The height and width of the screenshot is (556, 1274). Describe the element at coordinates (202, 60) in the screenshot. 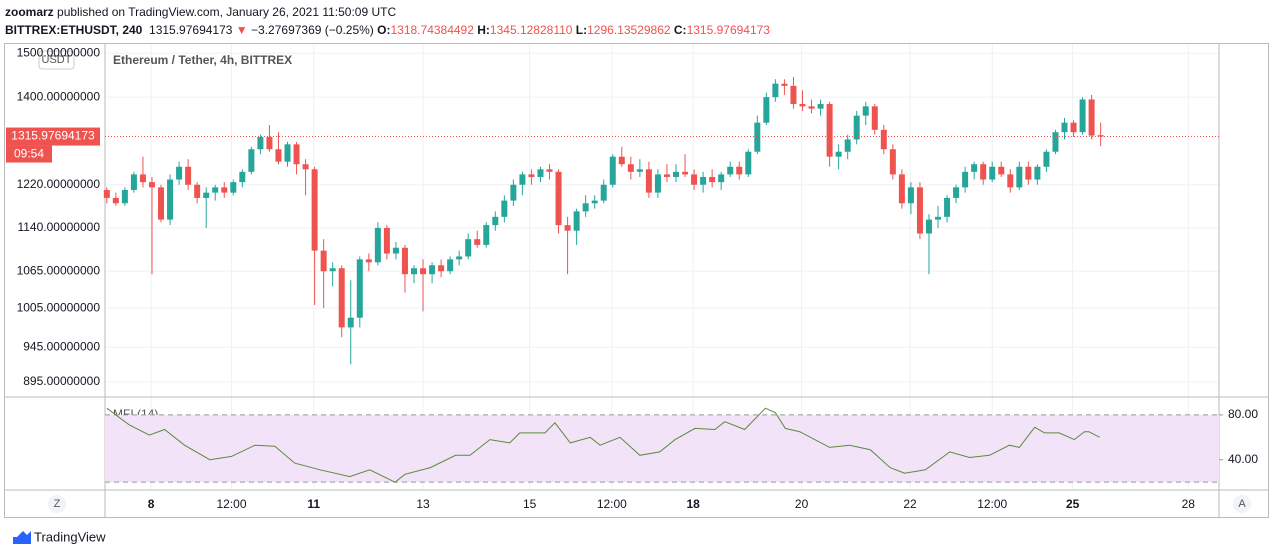

I see `chart-title: Ethereum / Tether, 4h, BITTREX` at that location.